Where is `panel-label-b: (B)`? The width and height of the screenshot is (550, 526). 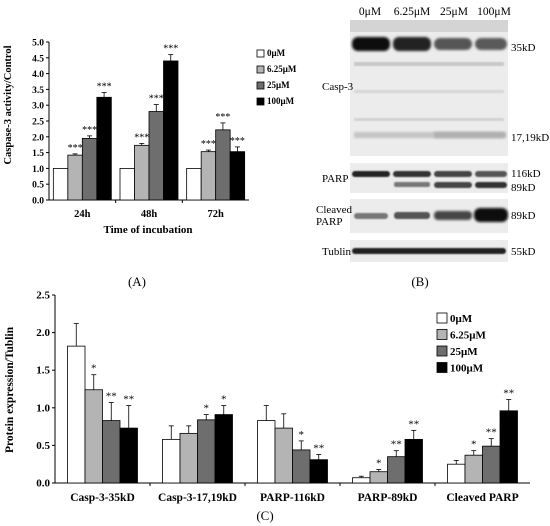
panel-label-b: (B) is located at coordinates (419, 281).